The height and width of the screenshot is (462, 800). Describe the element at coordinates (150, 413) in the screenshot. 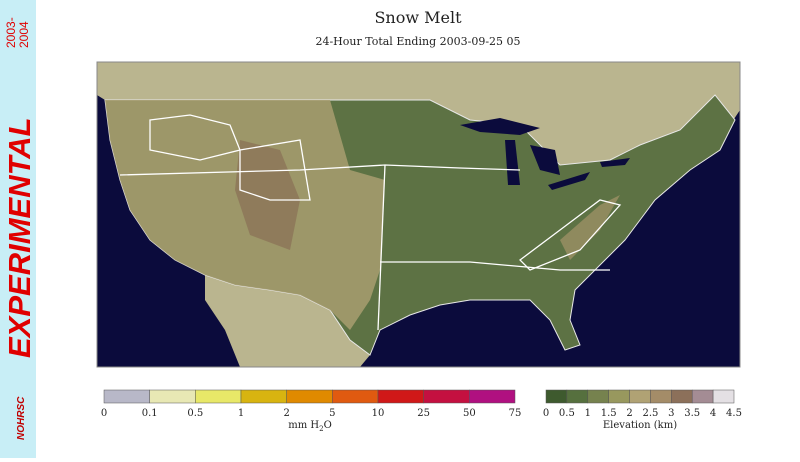

I see `scale-label: 0.1` at that location.